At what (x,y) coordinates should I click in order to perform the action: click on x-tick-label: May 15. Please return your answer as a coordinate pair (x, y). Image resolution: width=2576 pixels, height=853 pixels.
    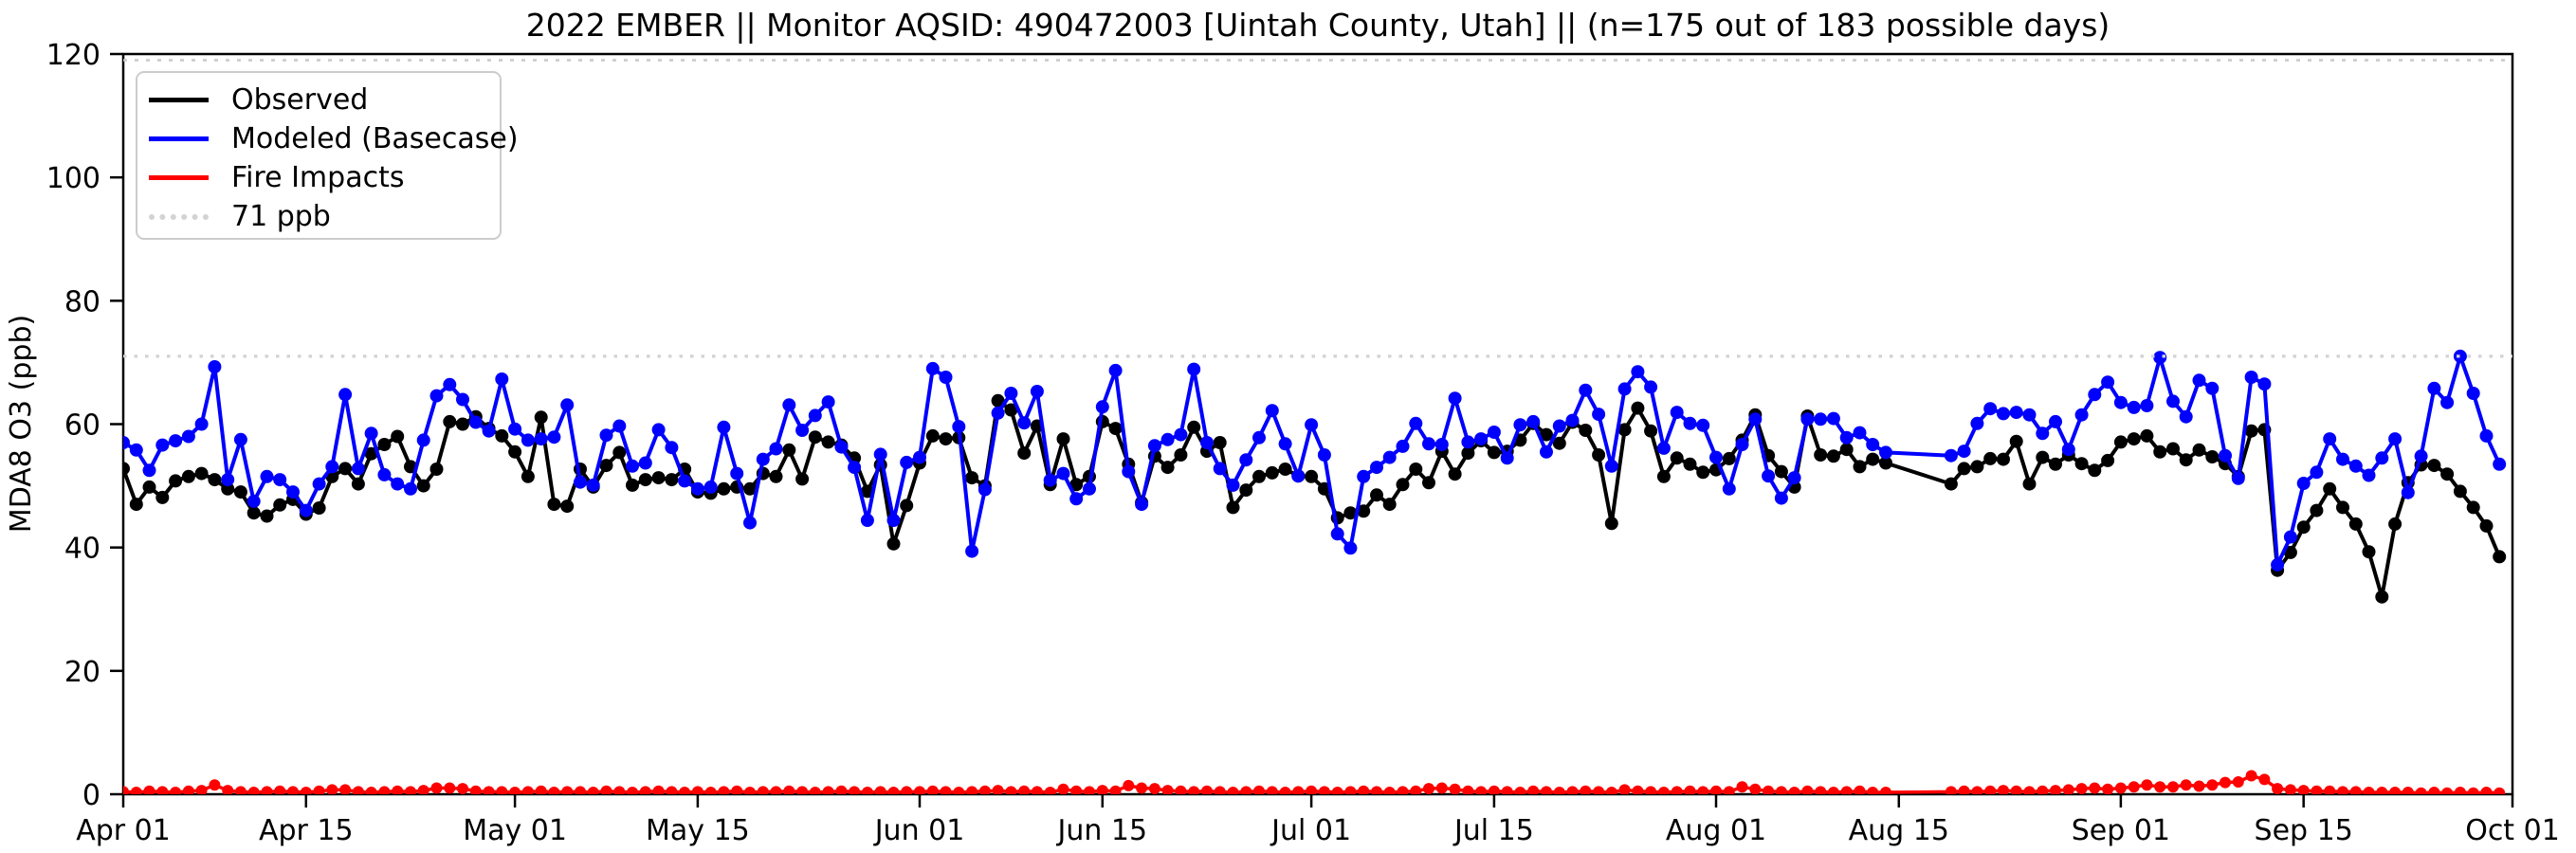
    Looking at the image, I should click on (698, 830).